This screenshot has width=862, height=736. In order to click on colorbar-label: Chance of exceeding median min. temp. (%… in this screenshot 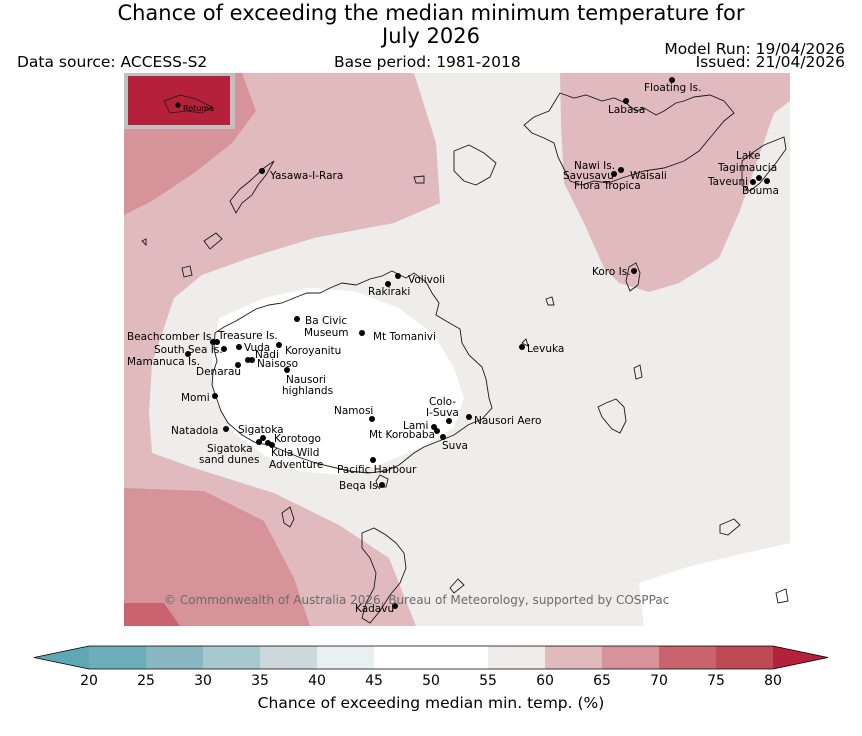, I will do `click(431, 703)`.